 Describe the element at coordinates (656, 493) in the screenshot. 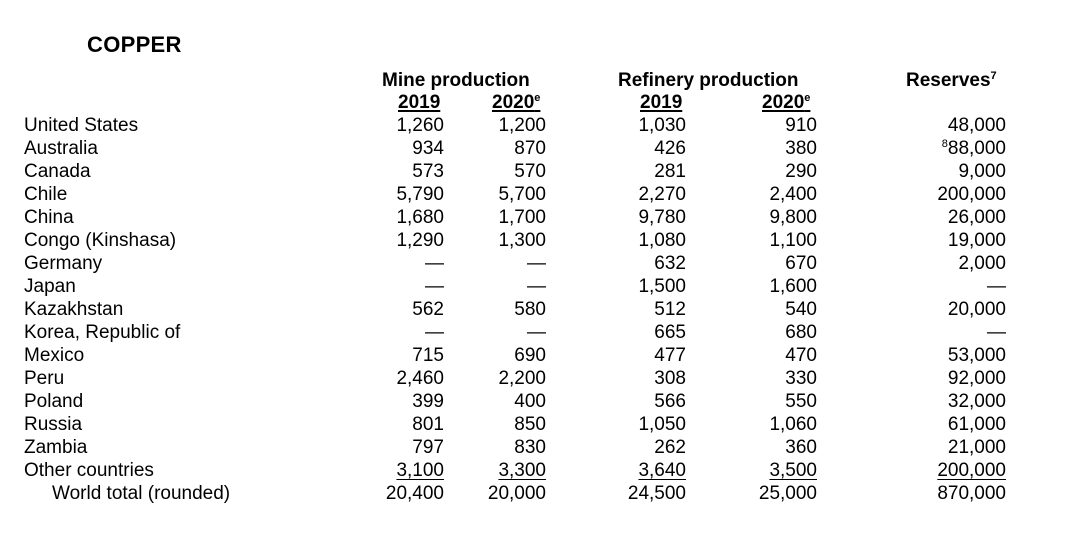

I see `total-cell: 24,500` at that location.